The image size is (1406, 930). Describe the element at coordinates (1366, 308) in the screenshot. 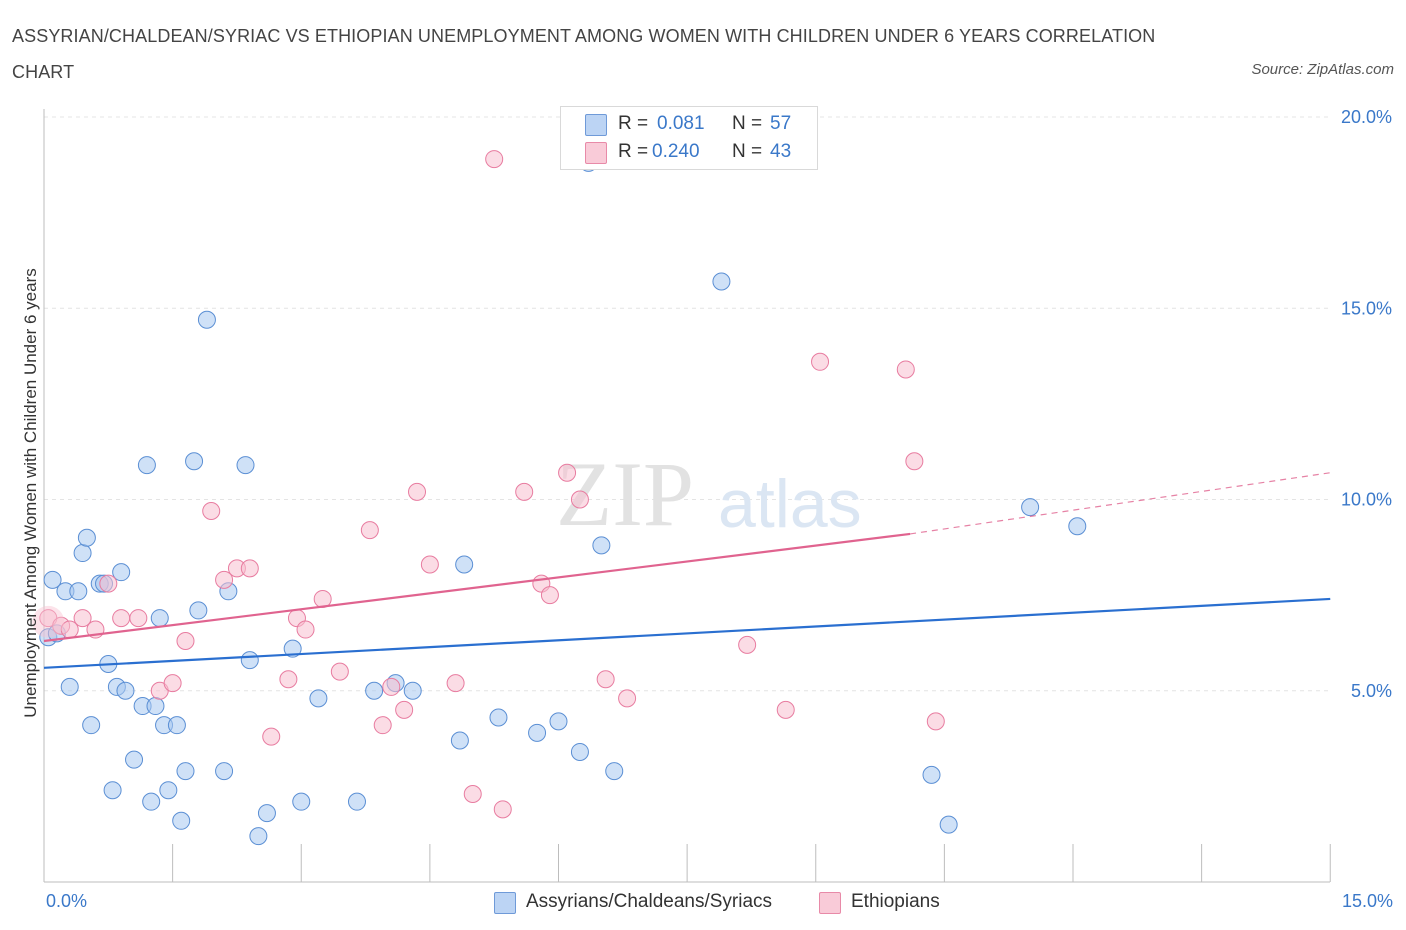

I see `y-tick-label: 15.0%` at that location.